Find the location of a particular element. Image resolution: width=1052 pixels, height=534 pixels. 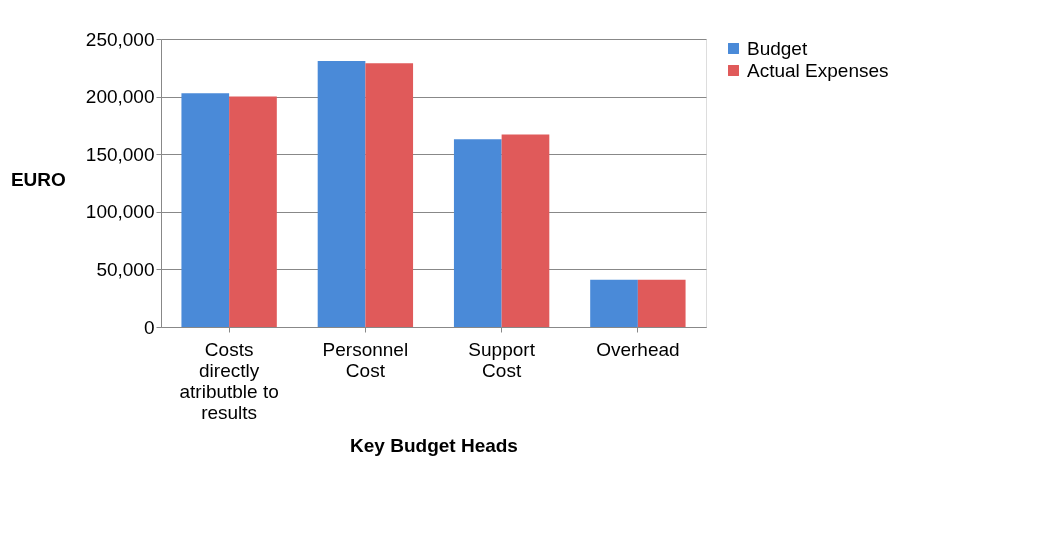

legend-label: Budget is located at coordinates (777, 48).